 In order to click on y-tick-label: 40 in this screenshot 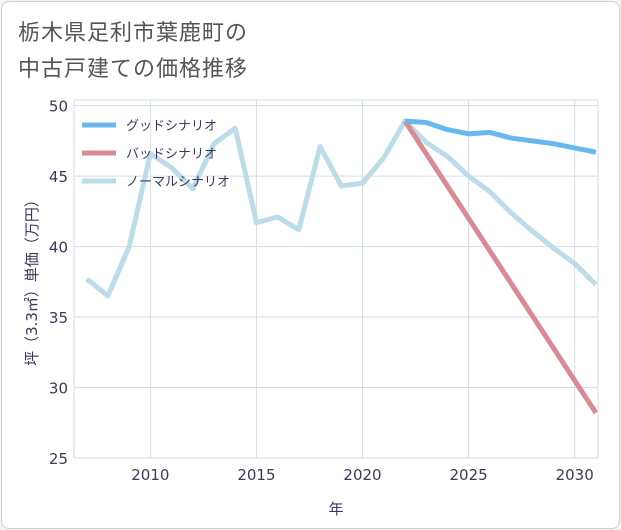, I will do `click(58, 248)`.